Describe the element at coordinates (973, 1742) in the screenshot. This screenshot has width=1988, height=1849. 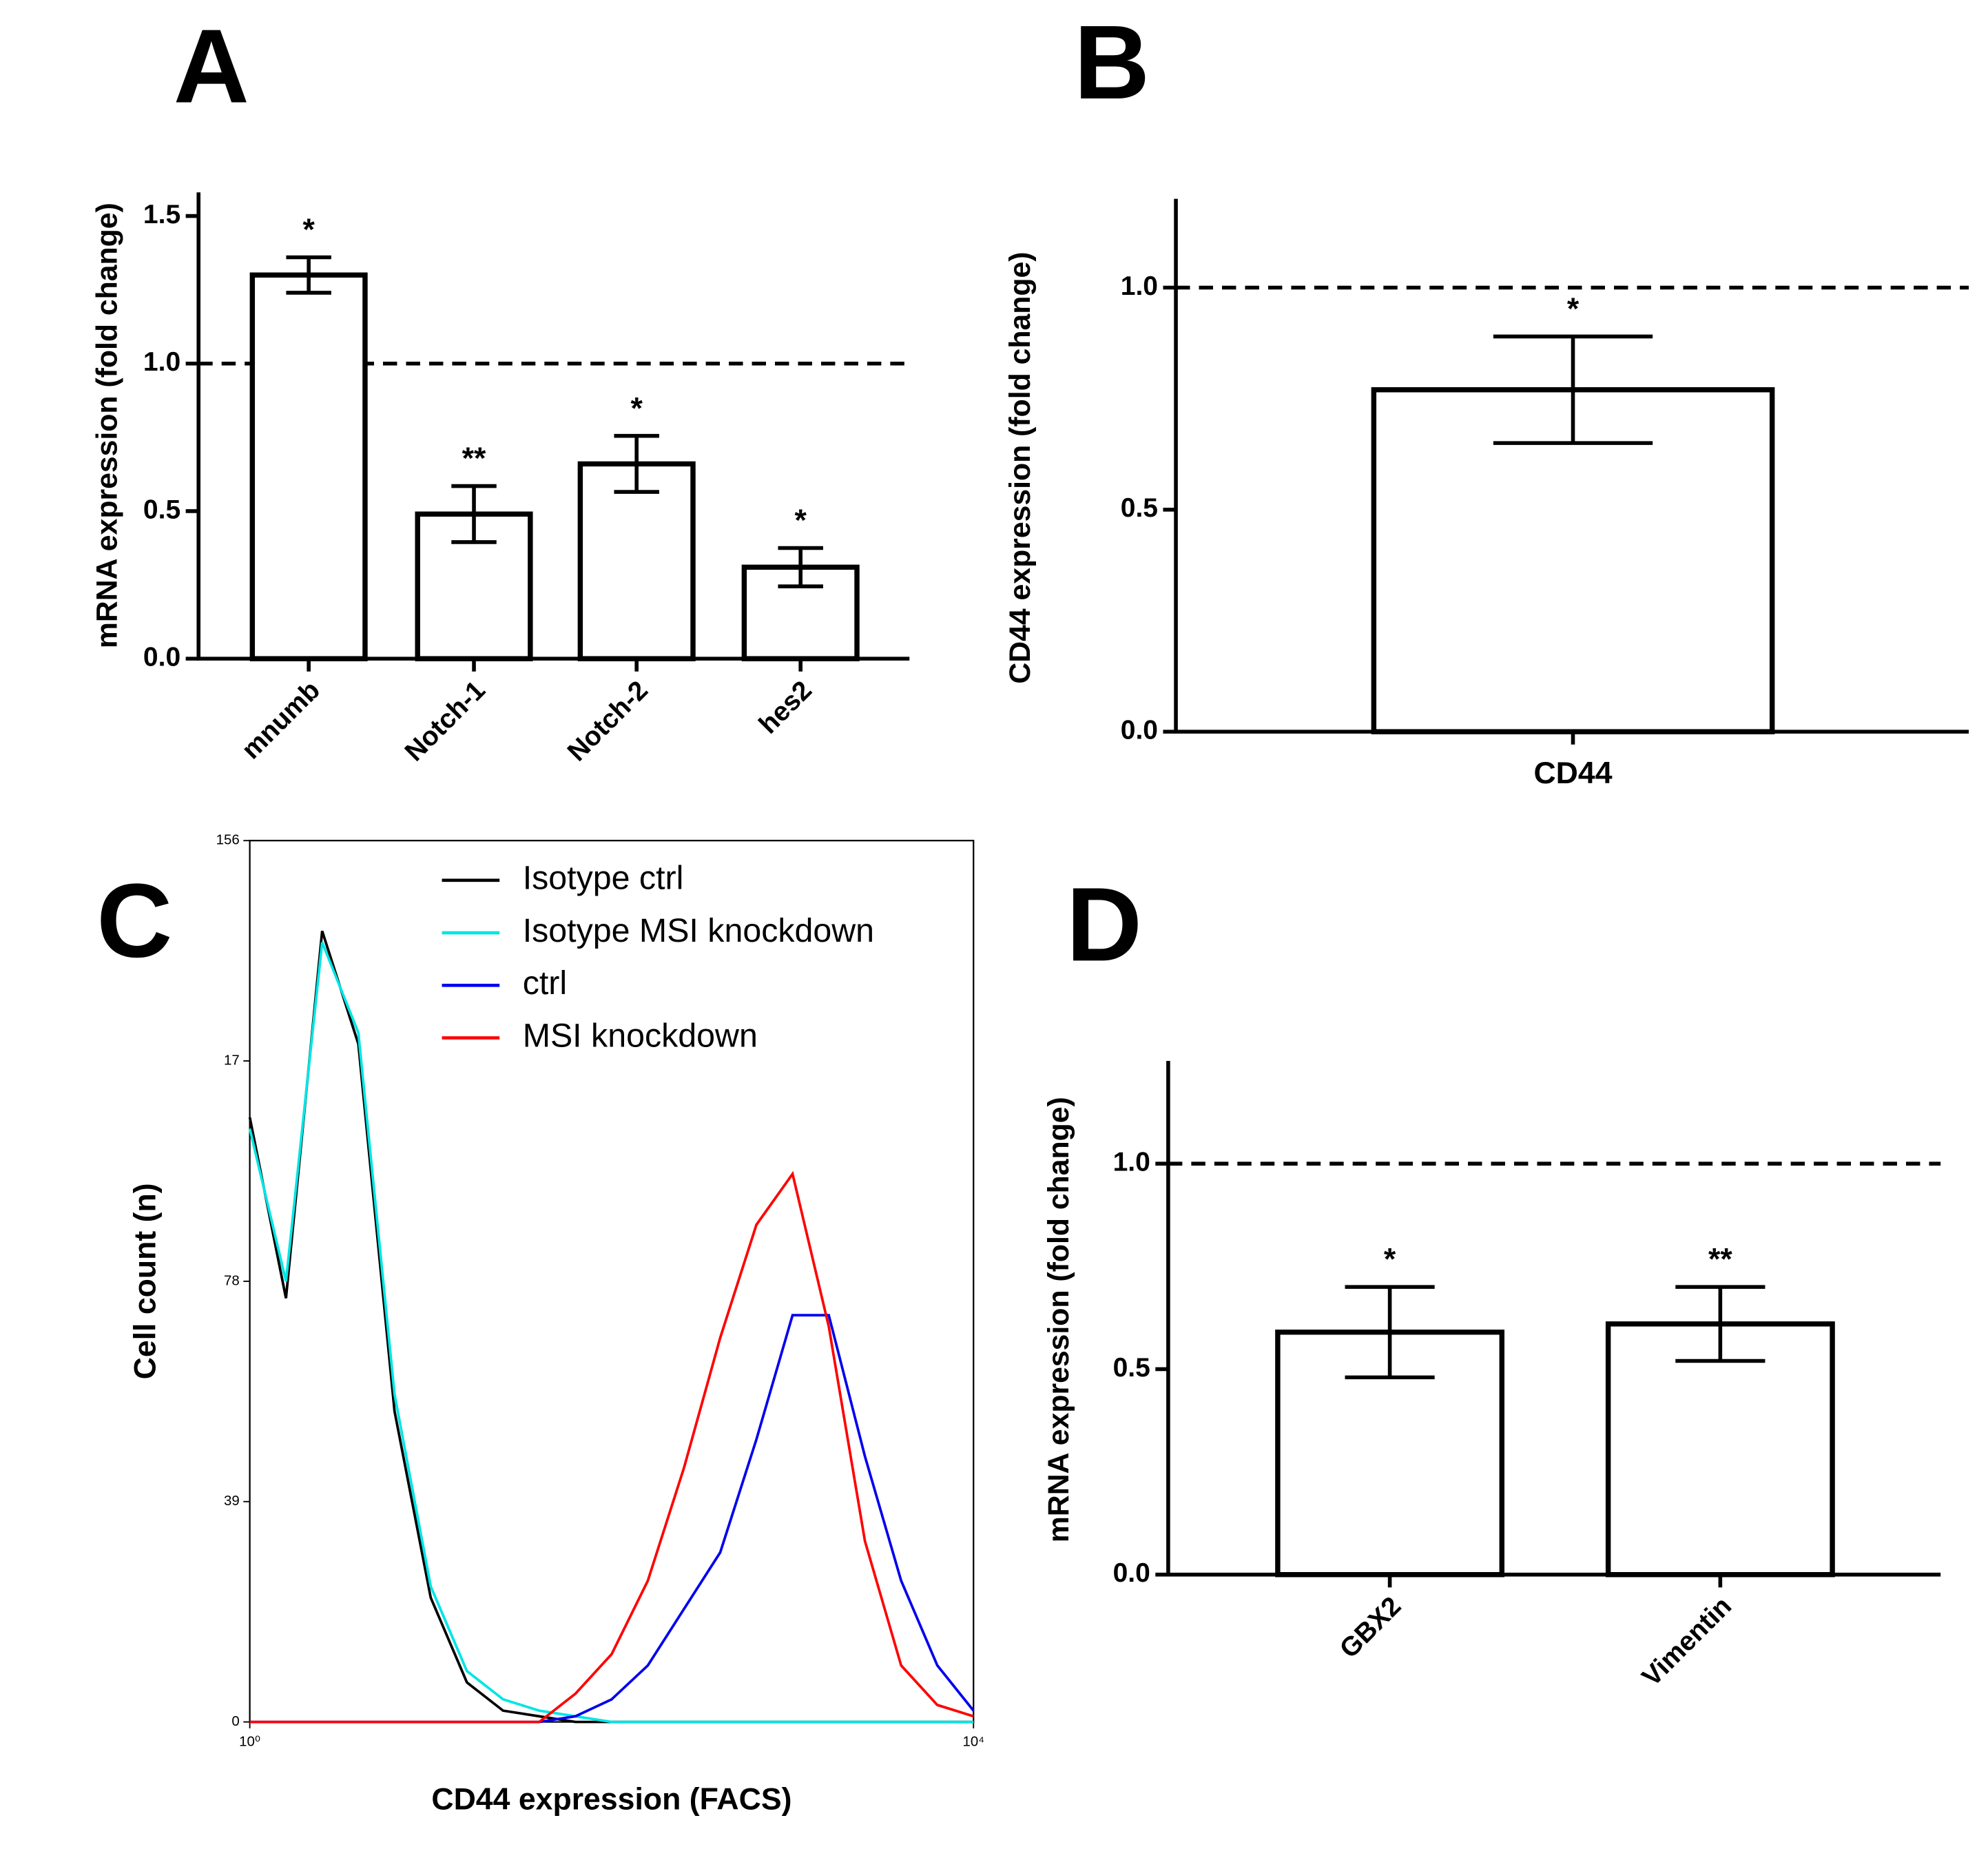
I see `x-tick-label: 10⁴` at that location.